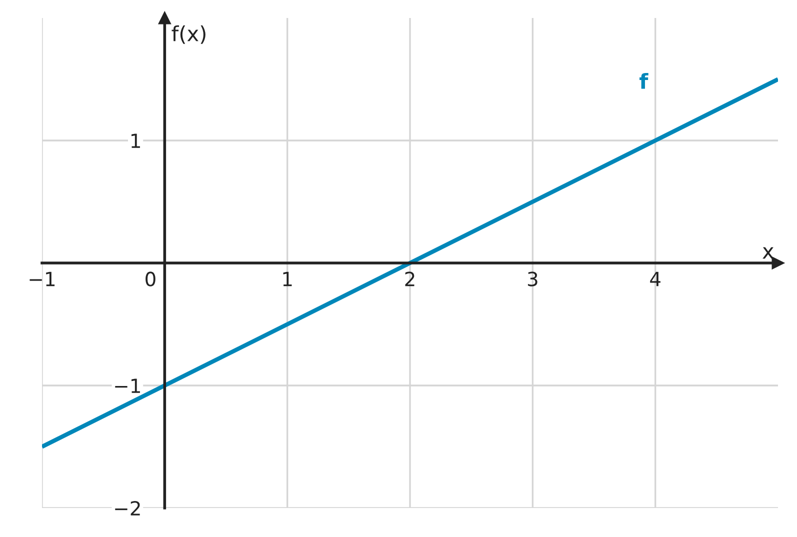  Describe the element at coordinates (127, 508) in the screenshot. I see `y-tick-label: −2` at that location.